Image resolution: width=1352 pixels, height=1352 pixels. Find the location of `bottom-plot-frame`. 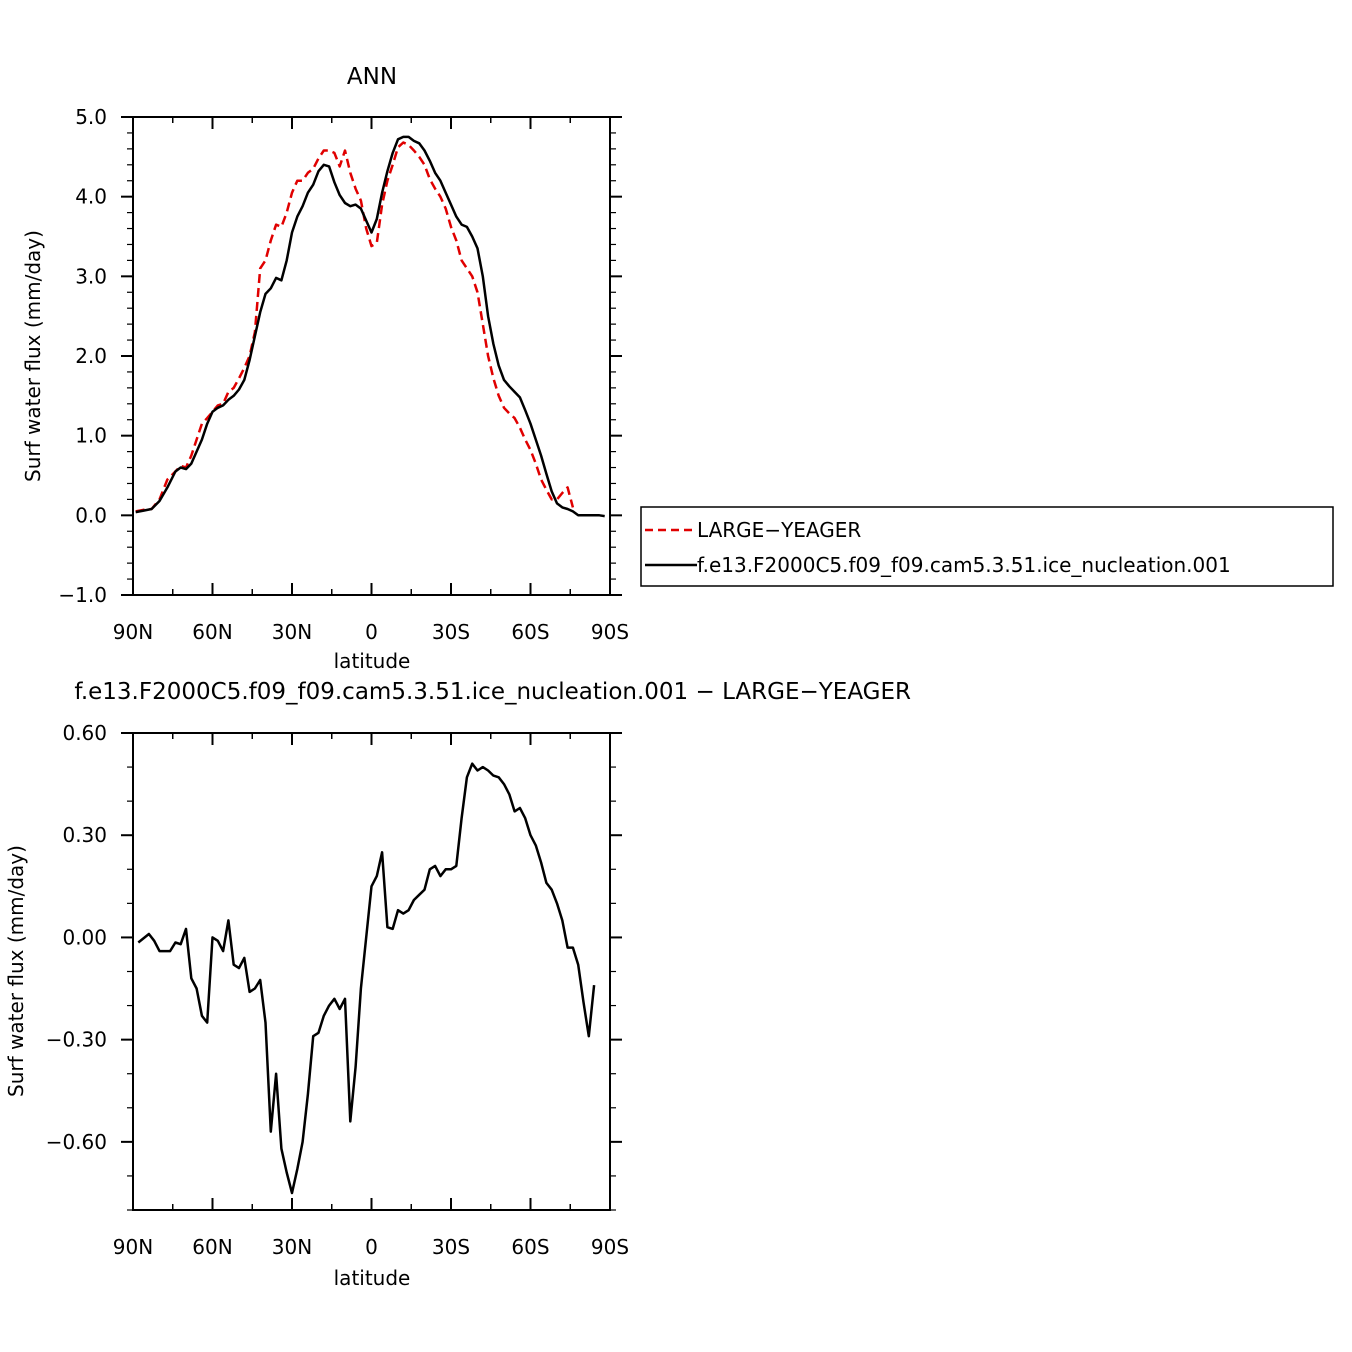

bottom-plot-frame is located at coordinates (371, 971).